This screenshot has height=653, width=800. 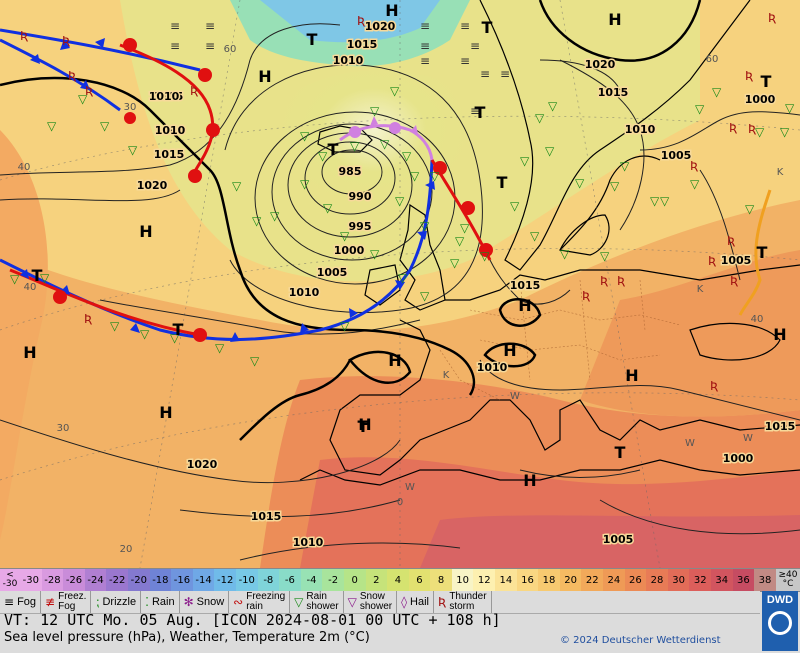 I want to click on legend-item: ▽ Rain shower, so click(x=317, y=602).